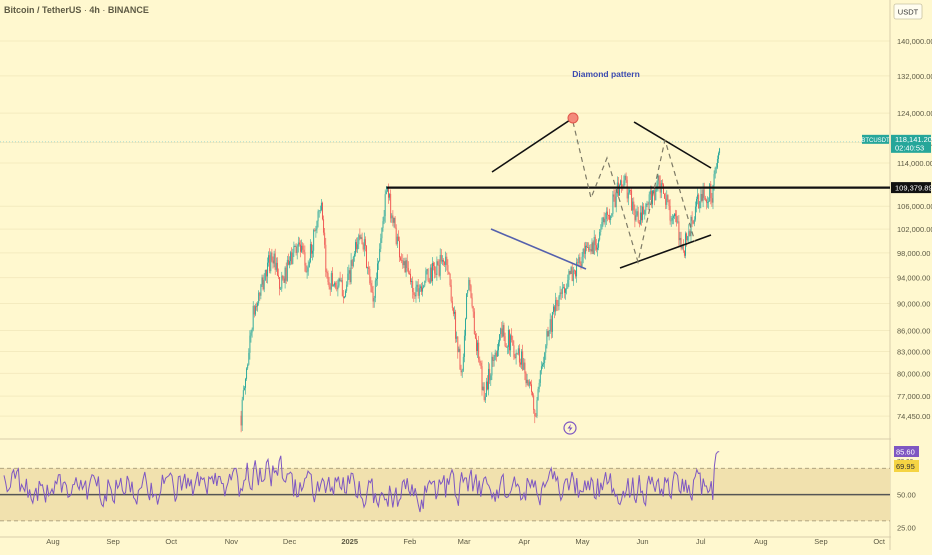 This screenshot has height=555, width=932. I want to click on price-tick-label: 83,000.00, so click(913, 352).